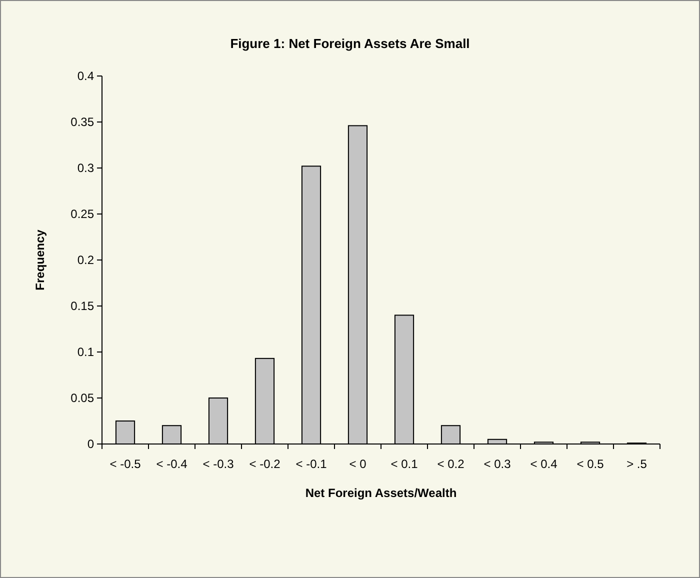 This screenshot has height=578, width=700. I want to click on y-tick-label: 0.3, so click(85, 168).